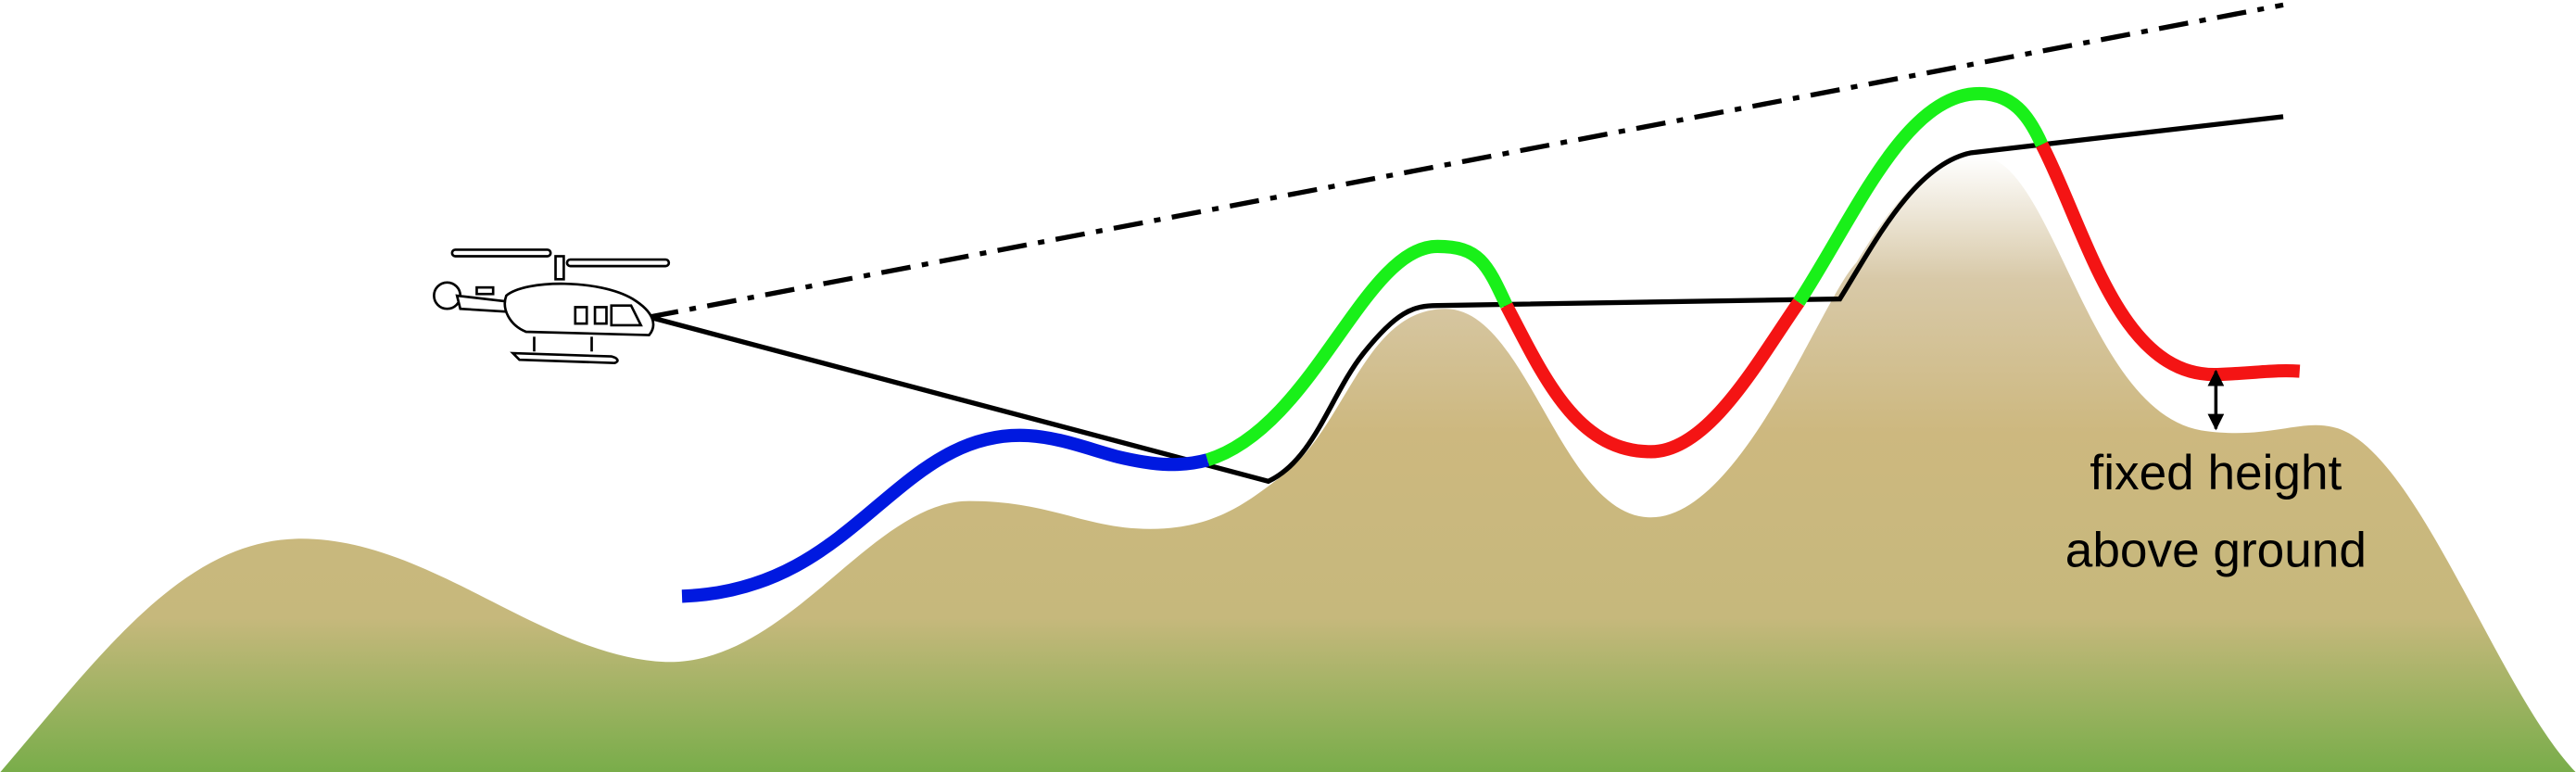  I want to click on flight-path-blue, so click(945, 515).